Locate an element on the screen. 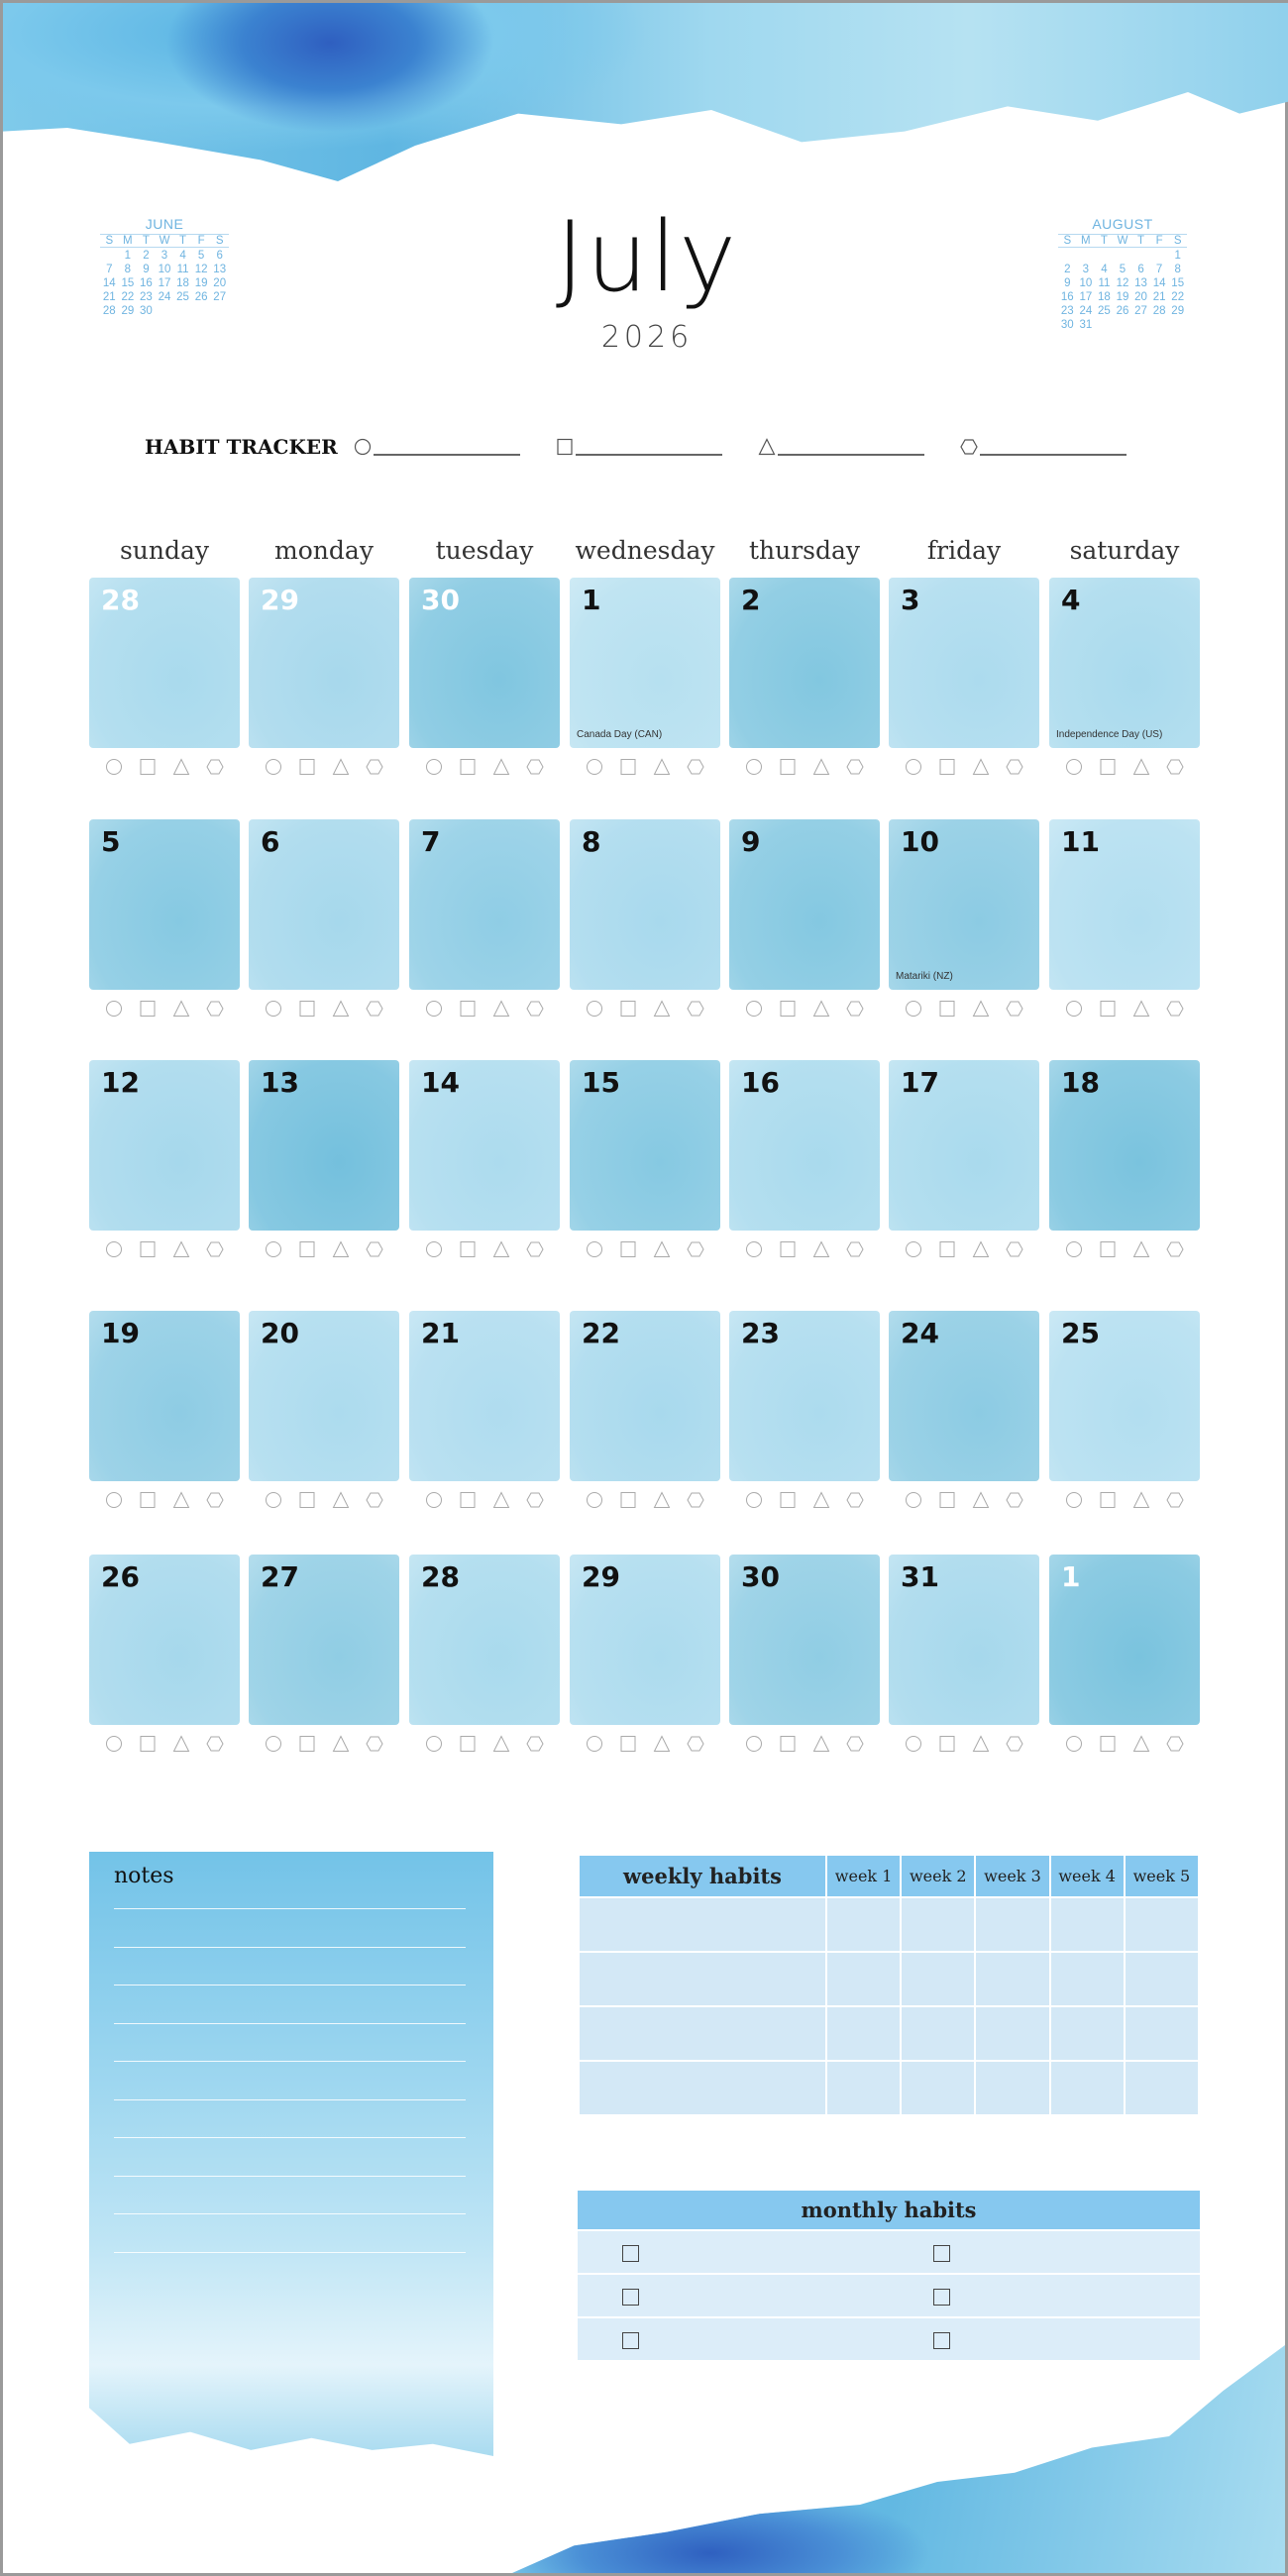 Image resolution: width=1288 pixels, height=2576 pixels. notes-panel: notes is located at coordinates (291, 2154).